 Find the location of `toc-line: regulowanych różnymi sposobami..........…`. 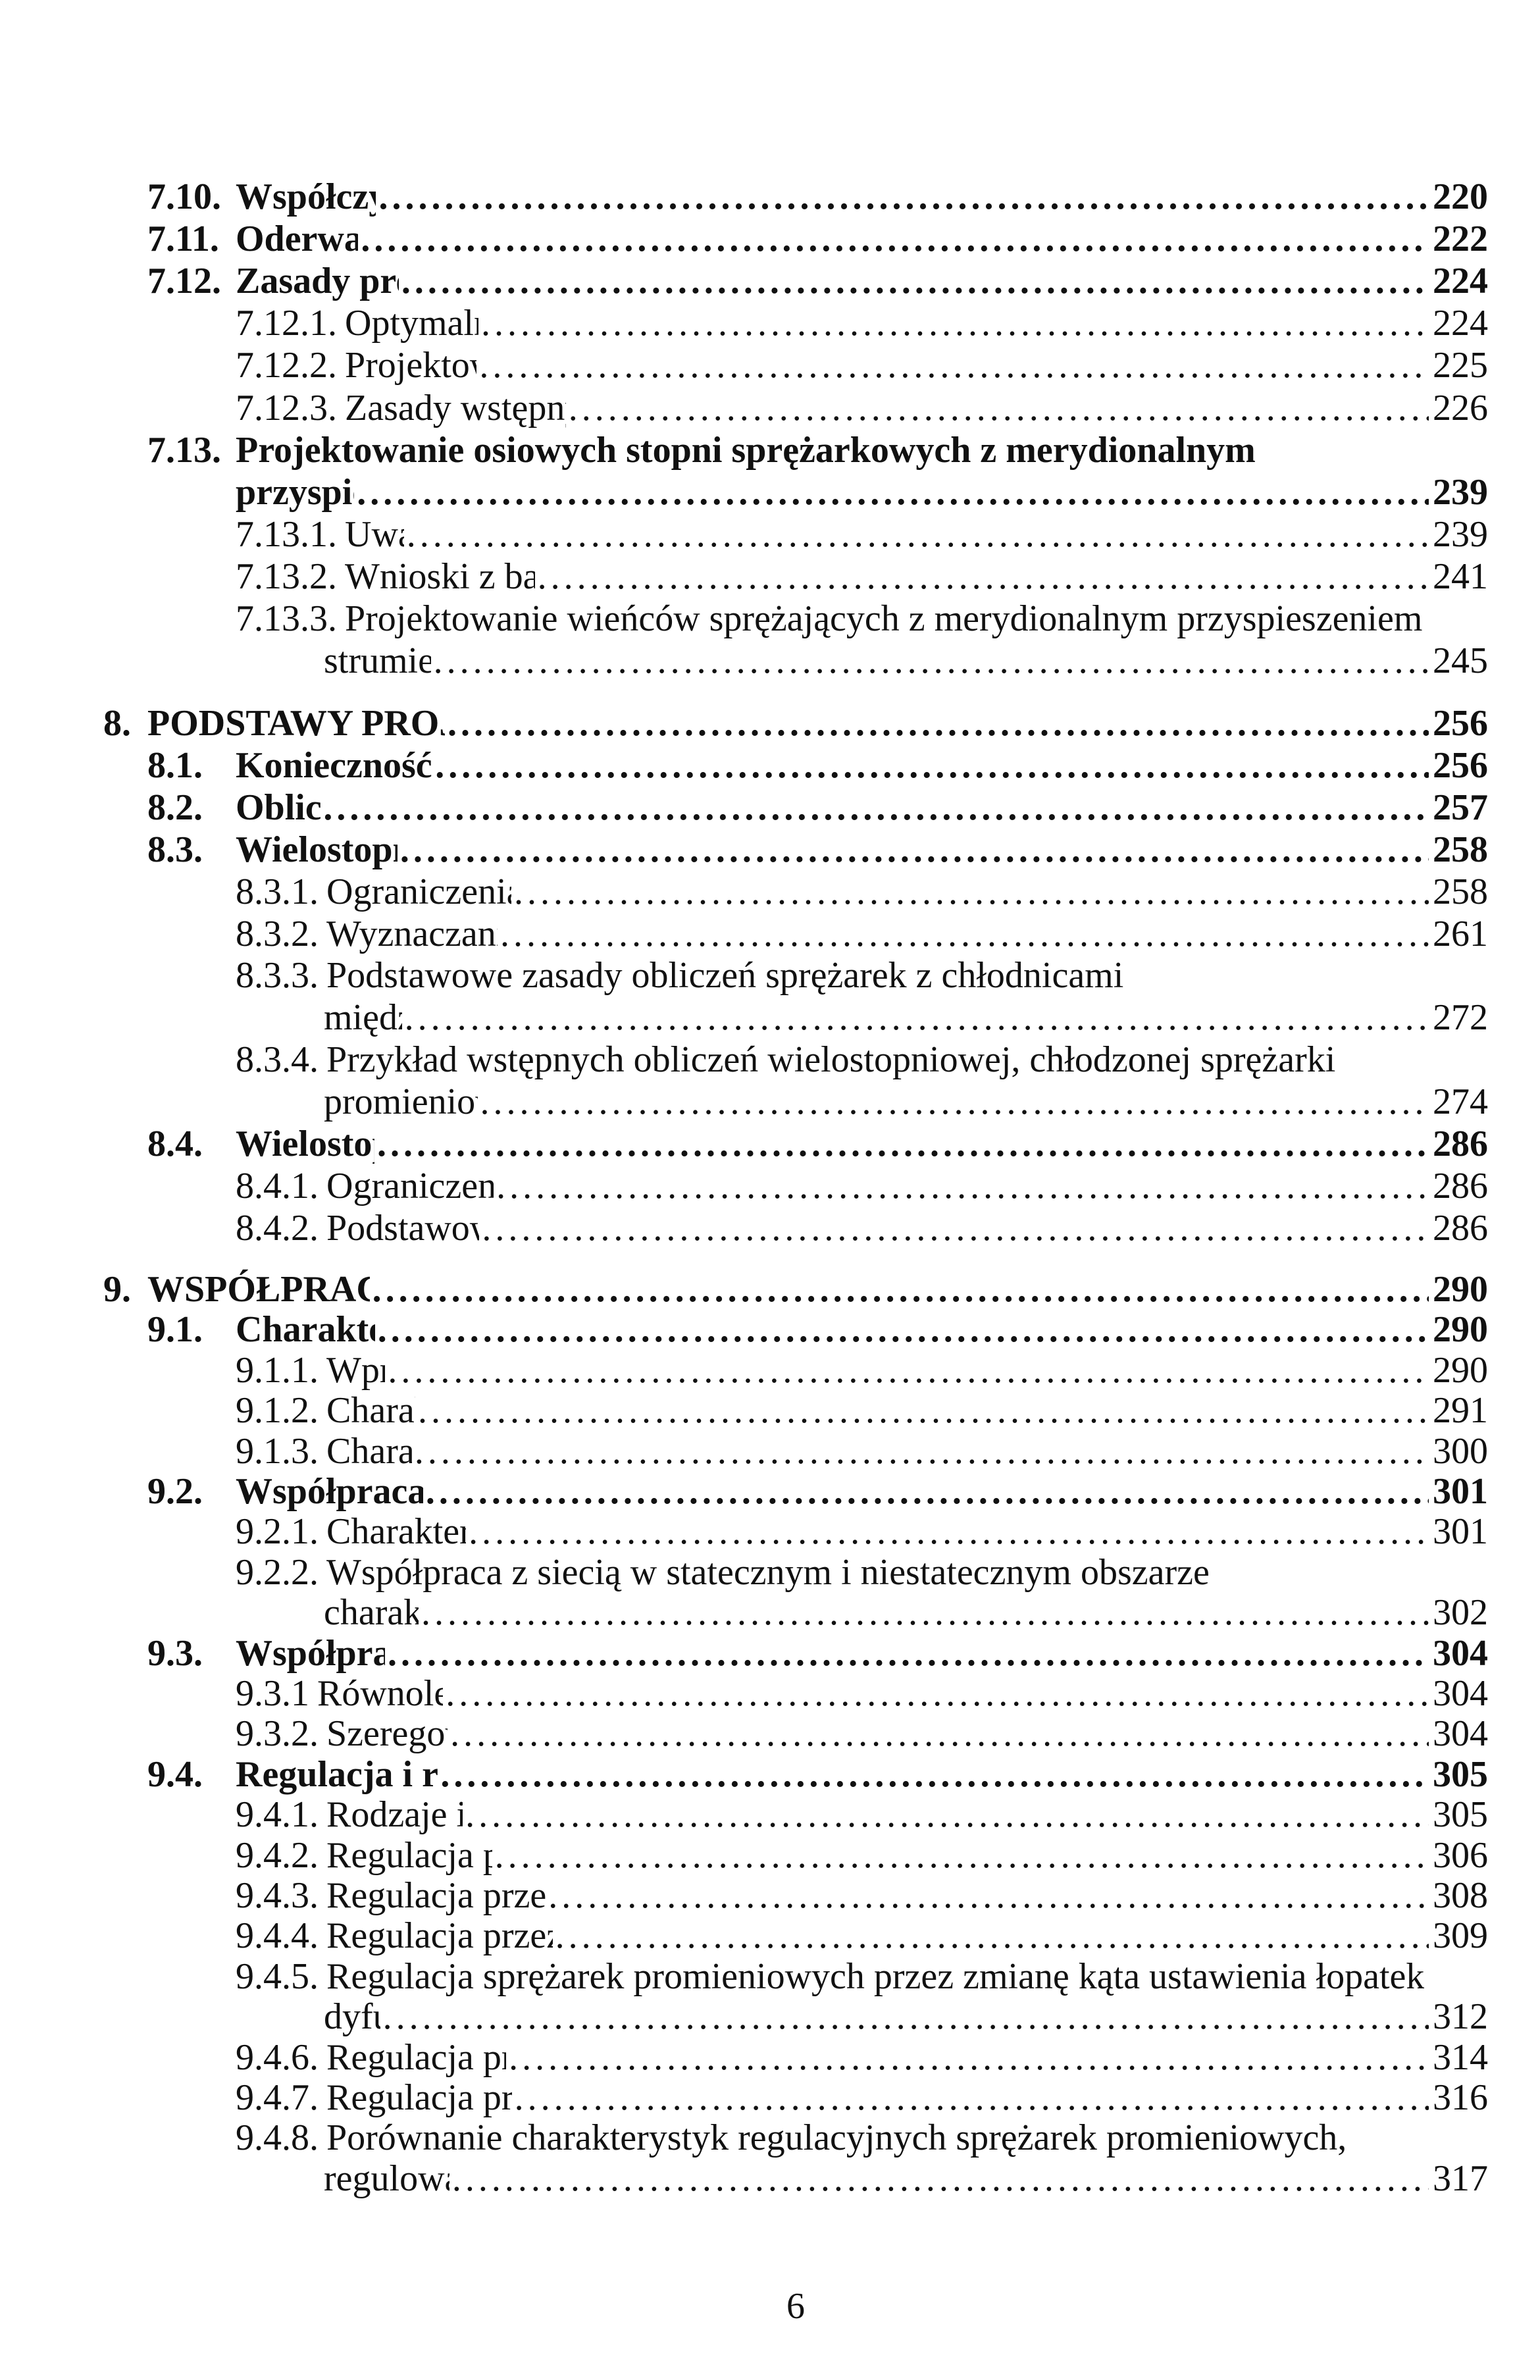

toc-line: regulowanych różnymi sposobami..........… is located at coordinates (906, 2179).